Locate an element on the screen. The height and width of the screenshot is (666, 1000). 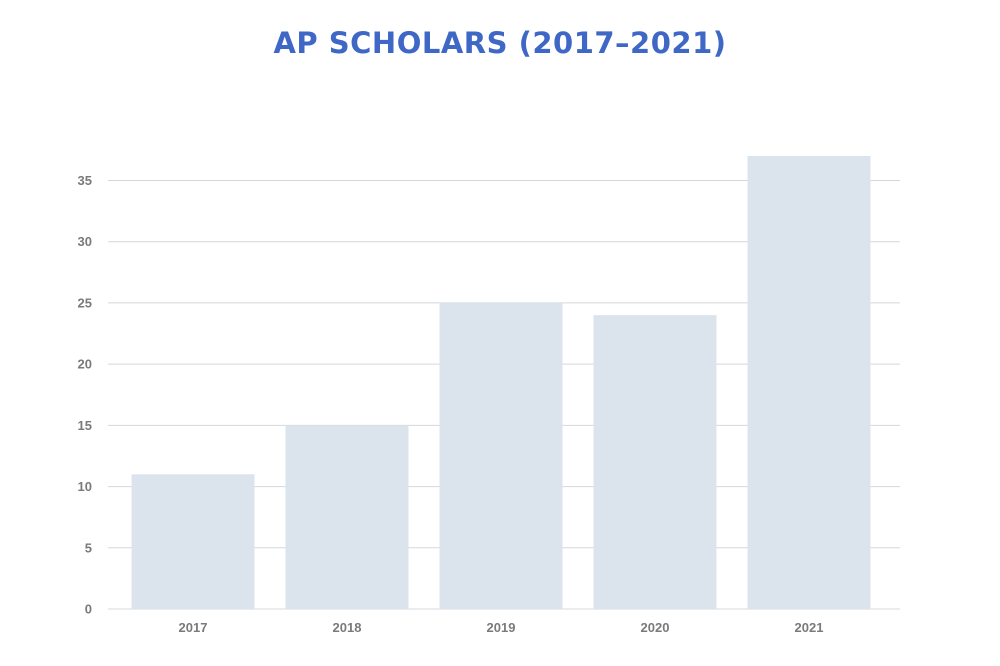
x-axis-ticks: 2017 2018 2019 2020 2021 is located at coordinates (501, 627).